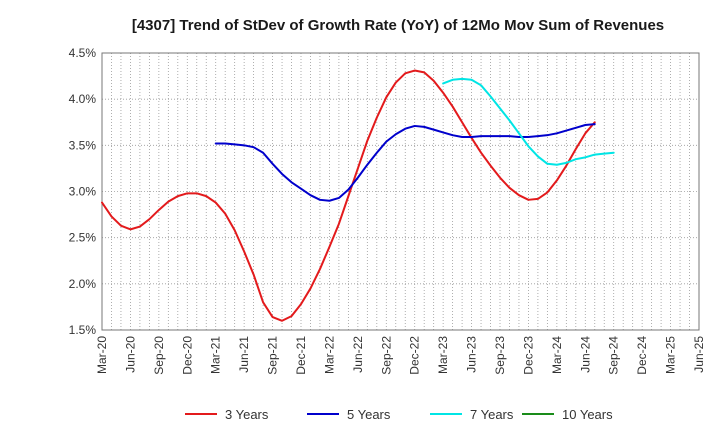  What do you see at coordinates (83, 145) in the screenshot?
I see `y-tick-label: 3.5%` at bounding box center [83, 145].